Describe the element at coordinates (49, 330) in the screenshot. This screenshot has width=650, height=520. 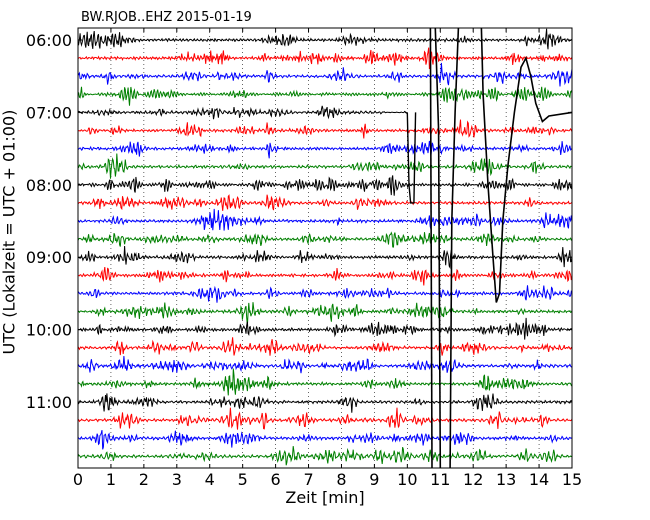
I see `y-tick-label-4: 10:00` at that location.